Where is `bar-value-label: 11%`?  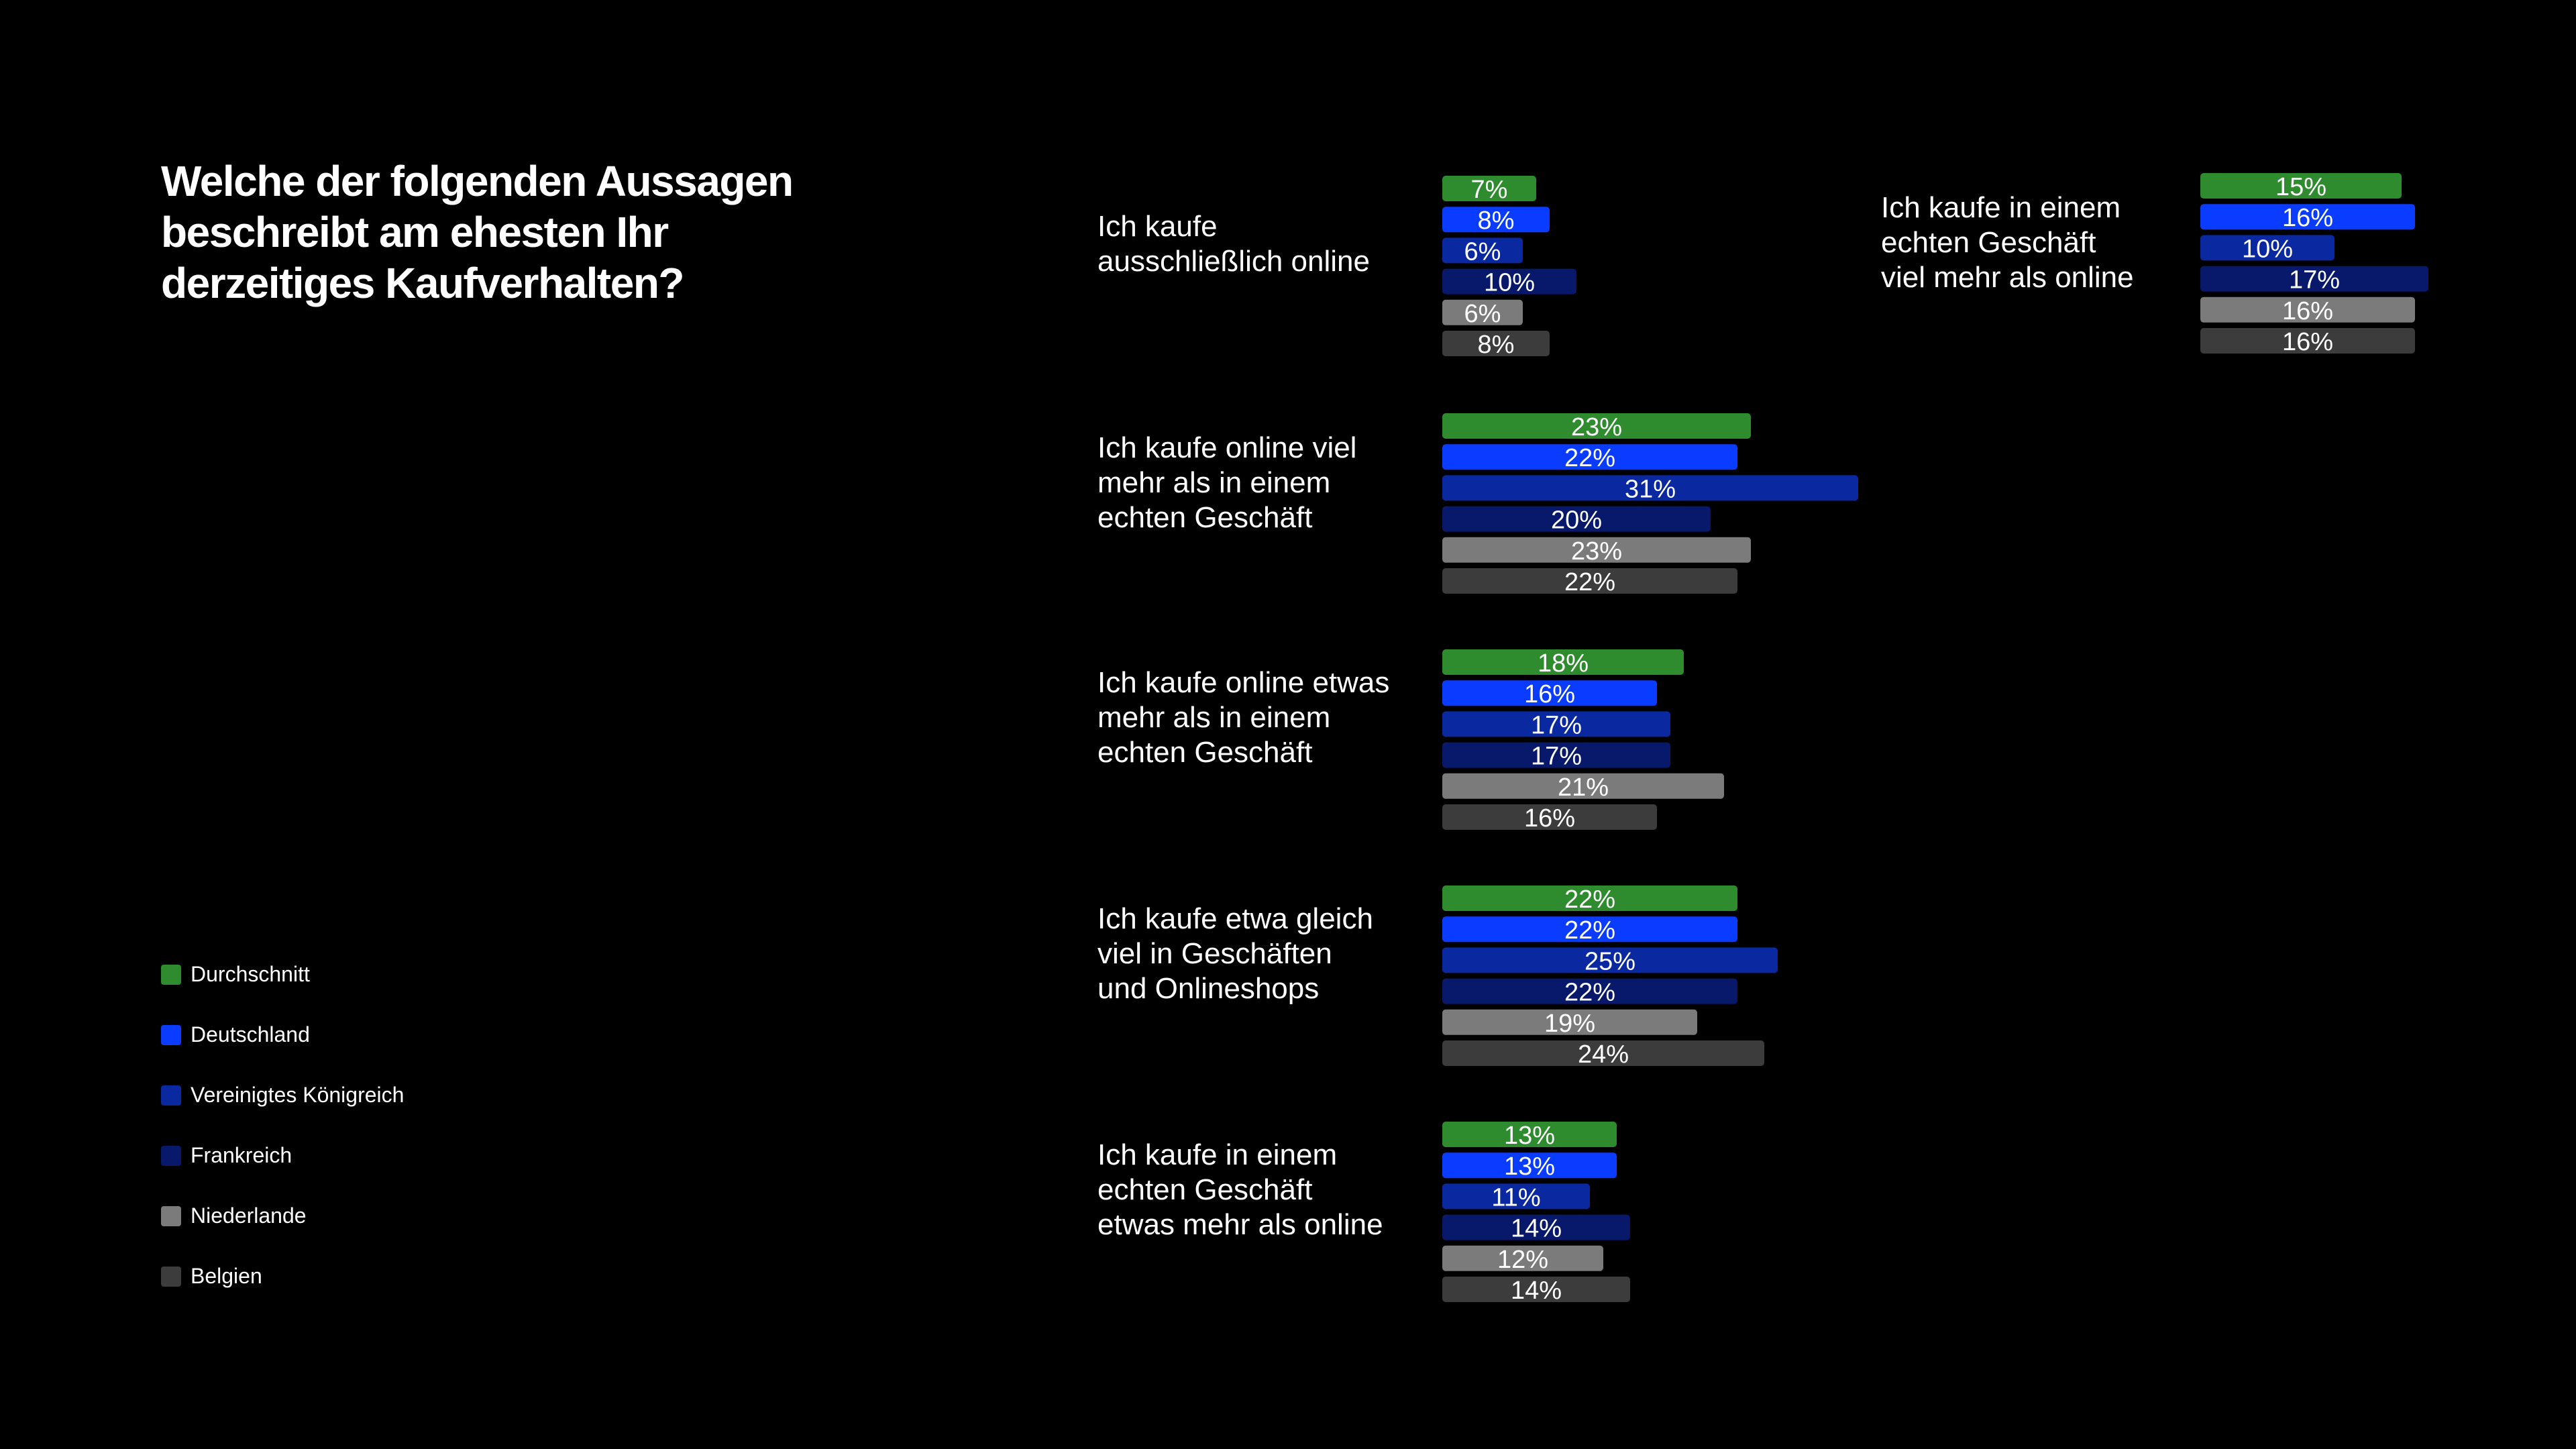 bar-value-label: 11% is located at coordinates (1515, 1197).